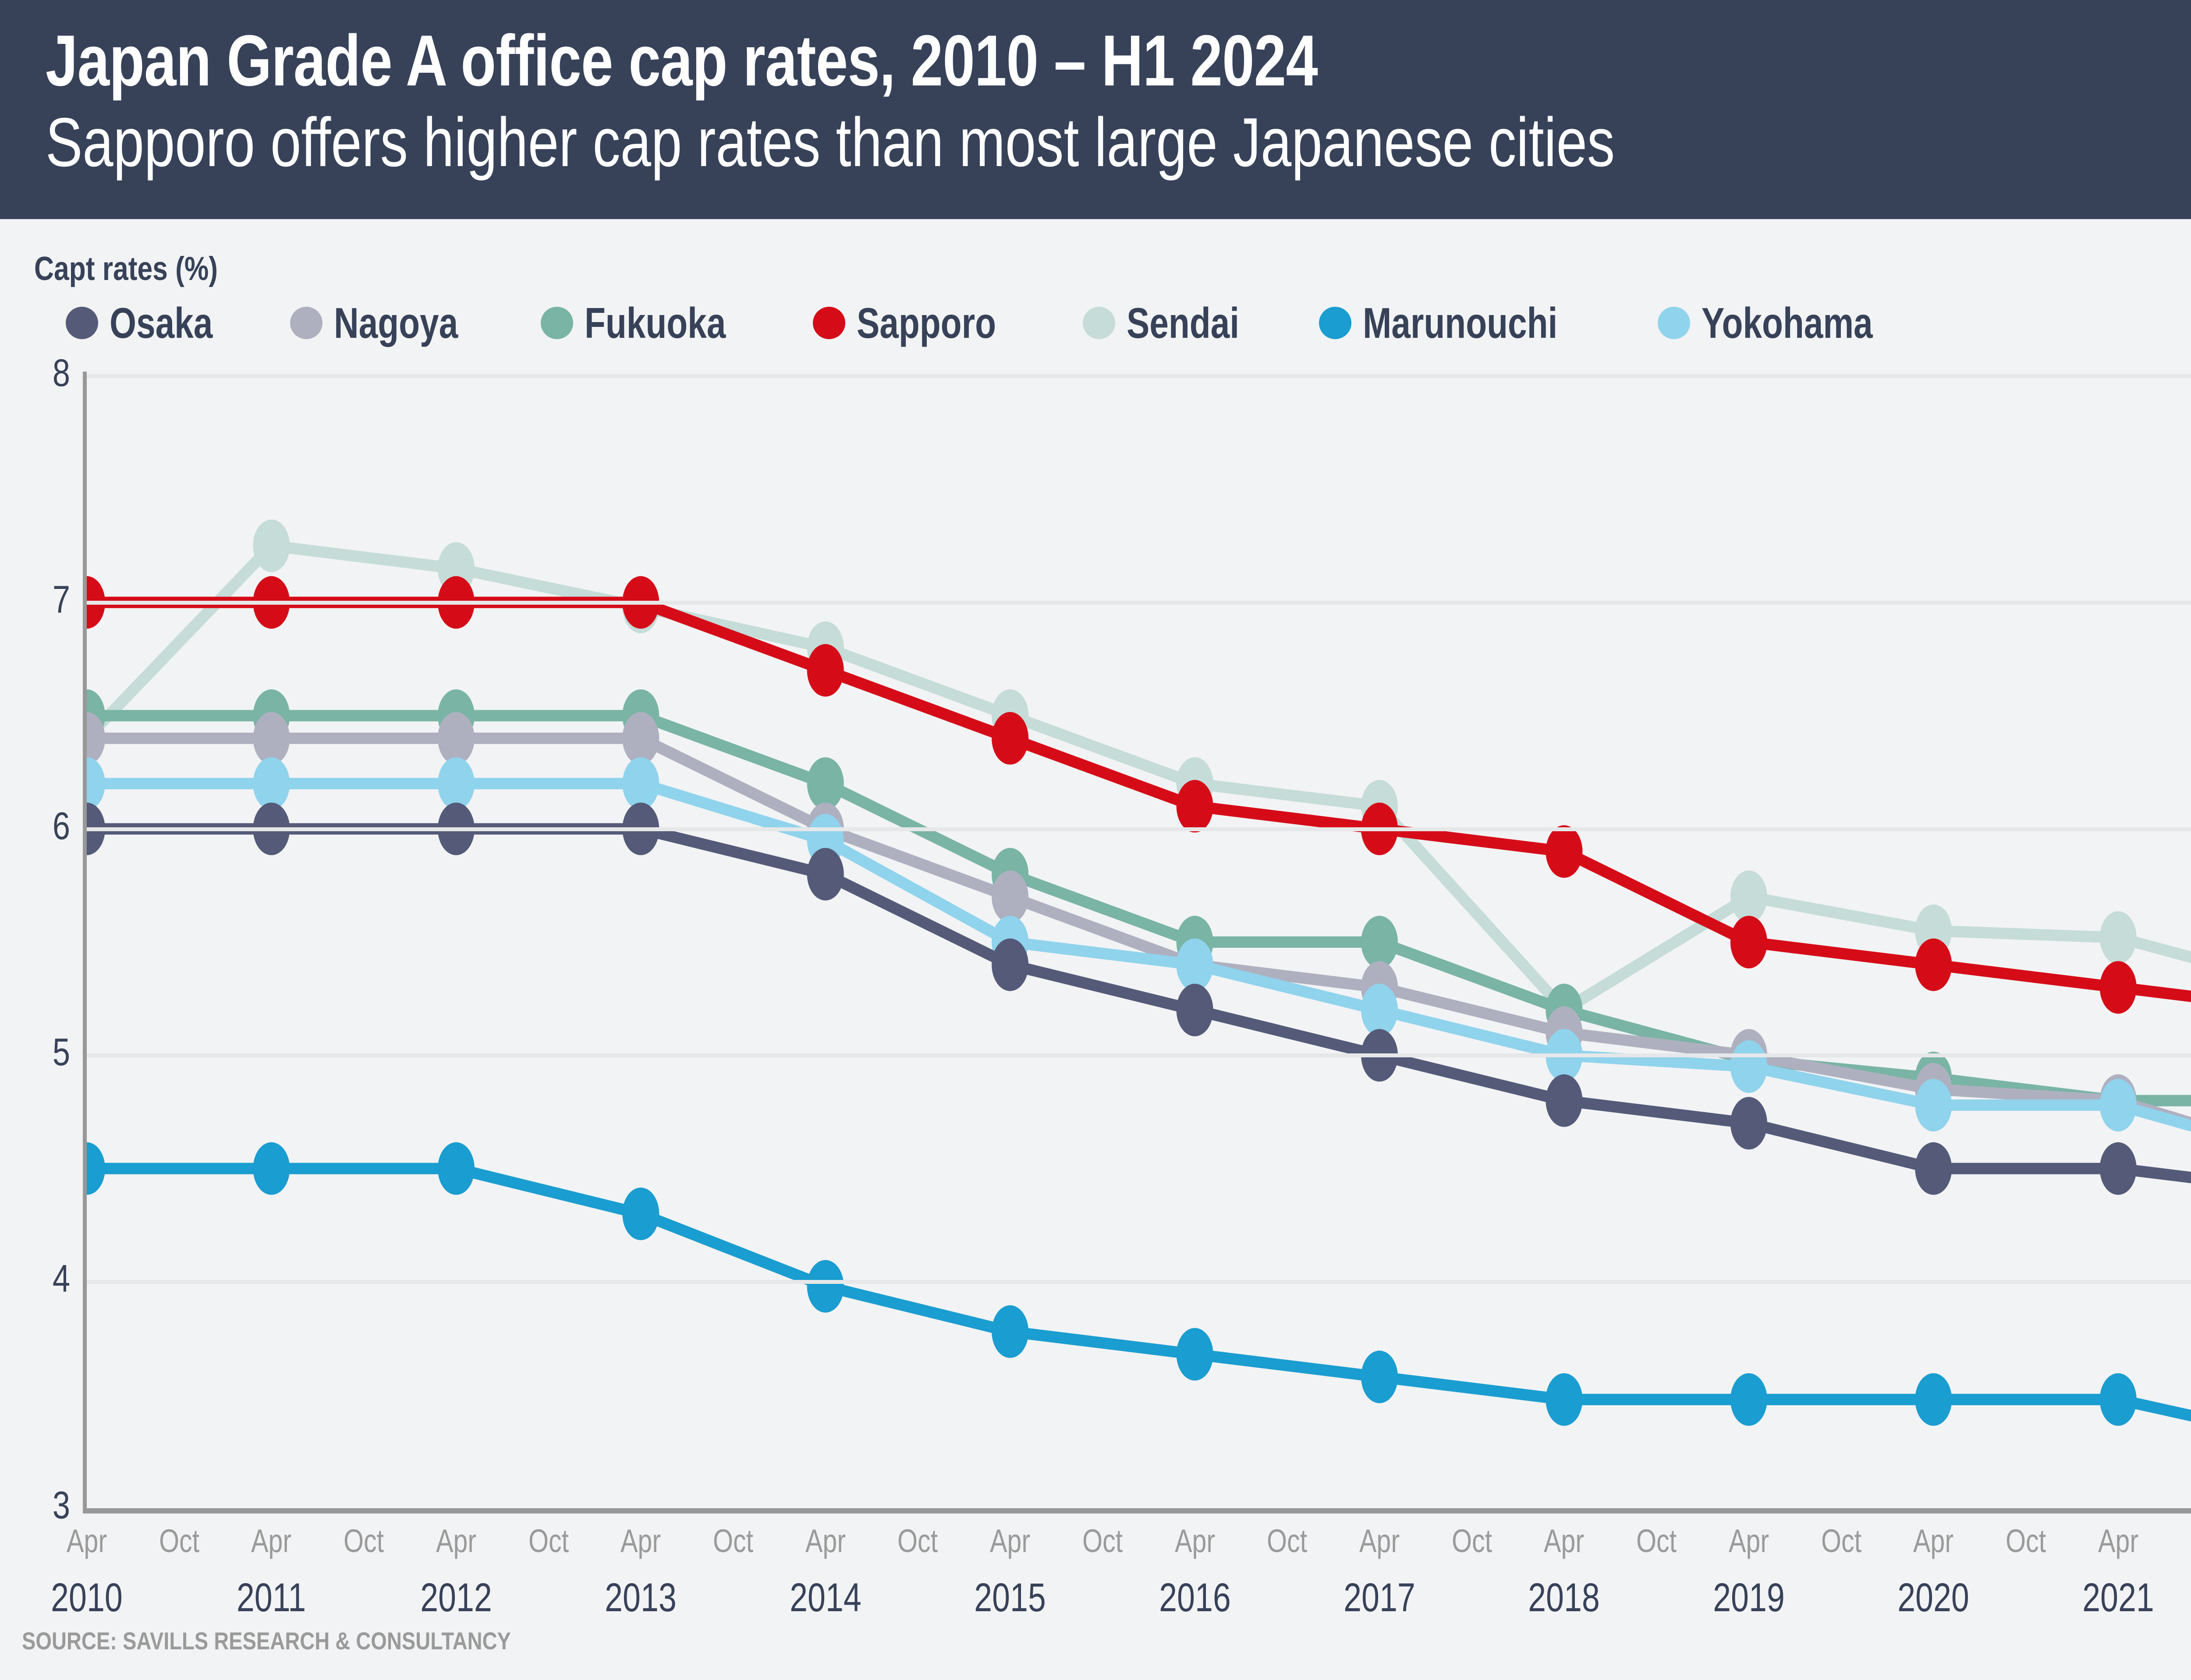 The height and width of the screenshot is (1680, 2191). Describe the element at coordinates (1182, 322) in the screenshot. I see `legend-label: Sendai` at that location.